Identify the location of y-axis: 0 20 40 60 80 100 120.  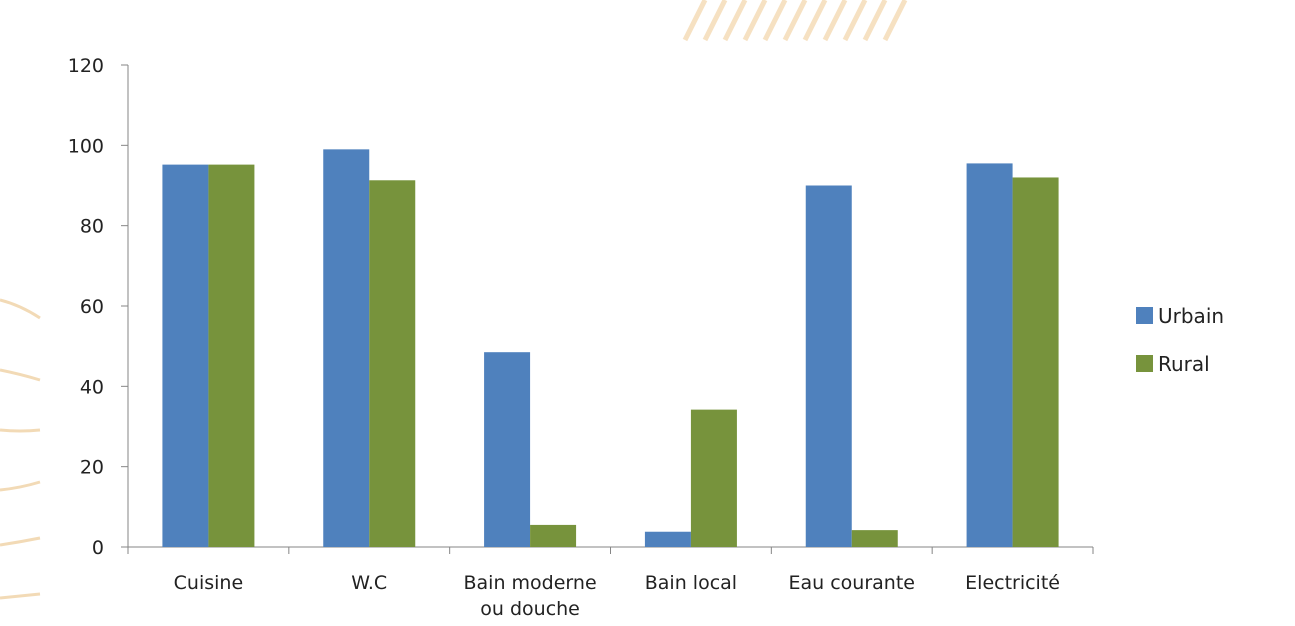
(98, 307).